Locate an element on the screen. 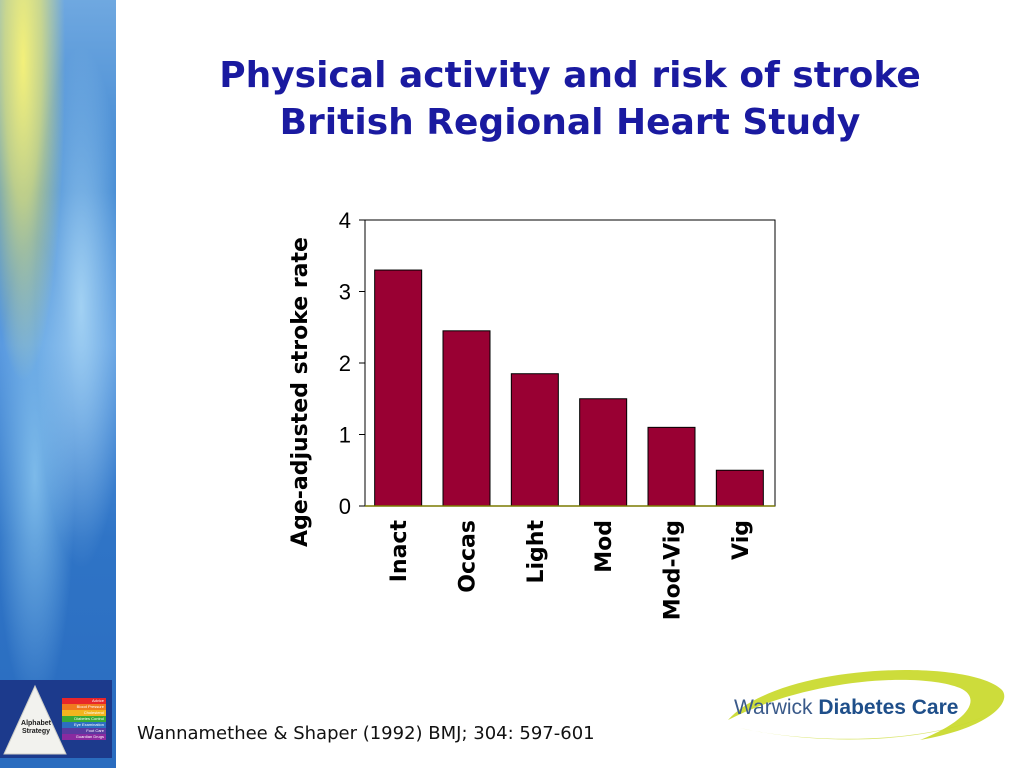  x-tick-label: Mod is located at coordinates (604, 546).